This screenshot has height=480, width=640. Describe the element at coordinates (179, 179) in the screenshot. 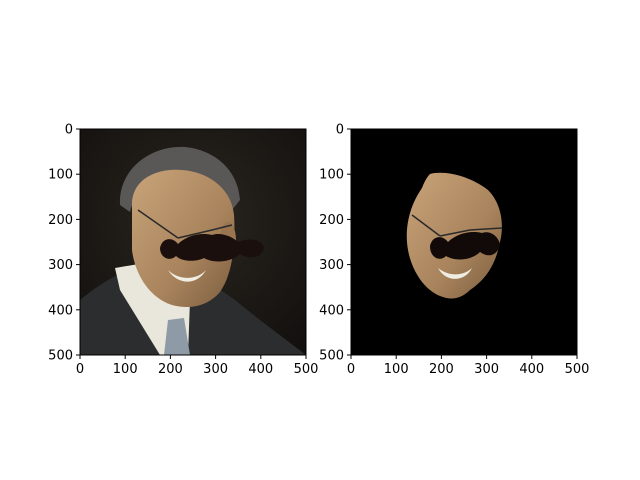

I see `hair` at that location.